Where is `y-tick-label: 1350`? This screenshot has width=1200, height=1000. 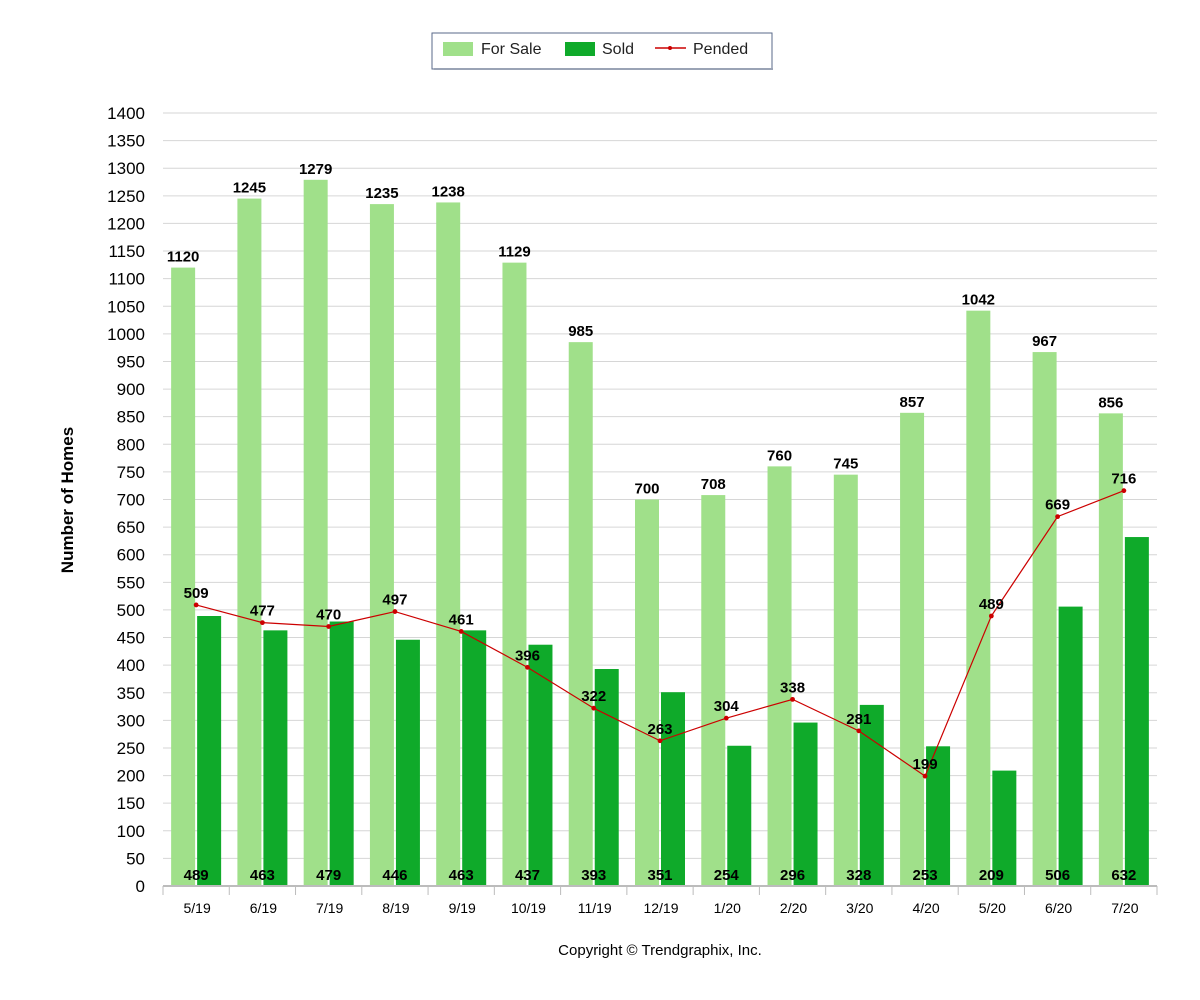 y-tick-label: 1350 is located at coordinates (126, 141).